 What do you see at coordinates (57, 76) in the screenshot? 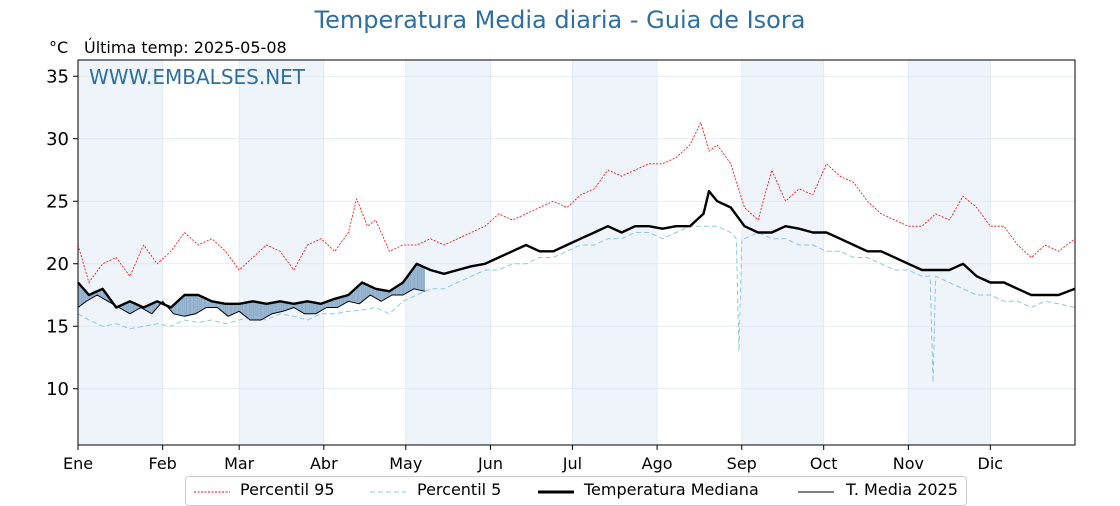
I see `y-tick-label: 35` at bounding box center [57, 76].